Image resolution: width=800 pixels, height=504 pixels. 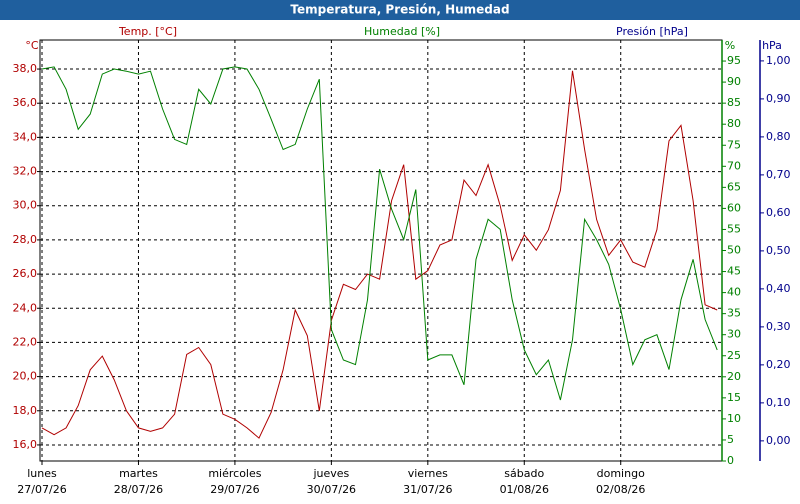 What do you see at coordinates (734, 60) in the screenshot?
I see `y2-tick-label: 95` at bounding box center [734, 60].